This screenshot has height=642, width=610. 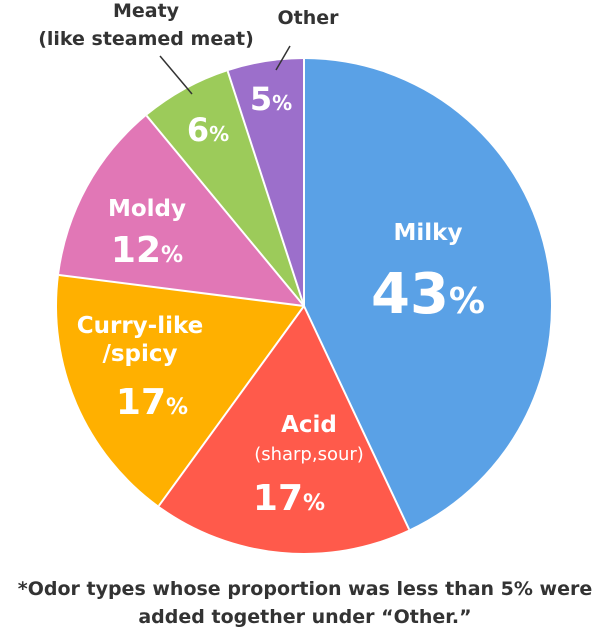 I want to click on leader-lines, so click(x=225, y=70).